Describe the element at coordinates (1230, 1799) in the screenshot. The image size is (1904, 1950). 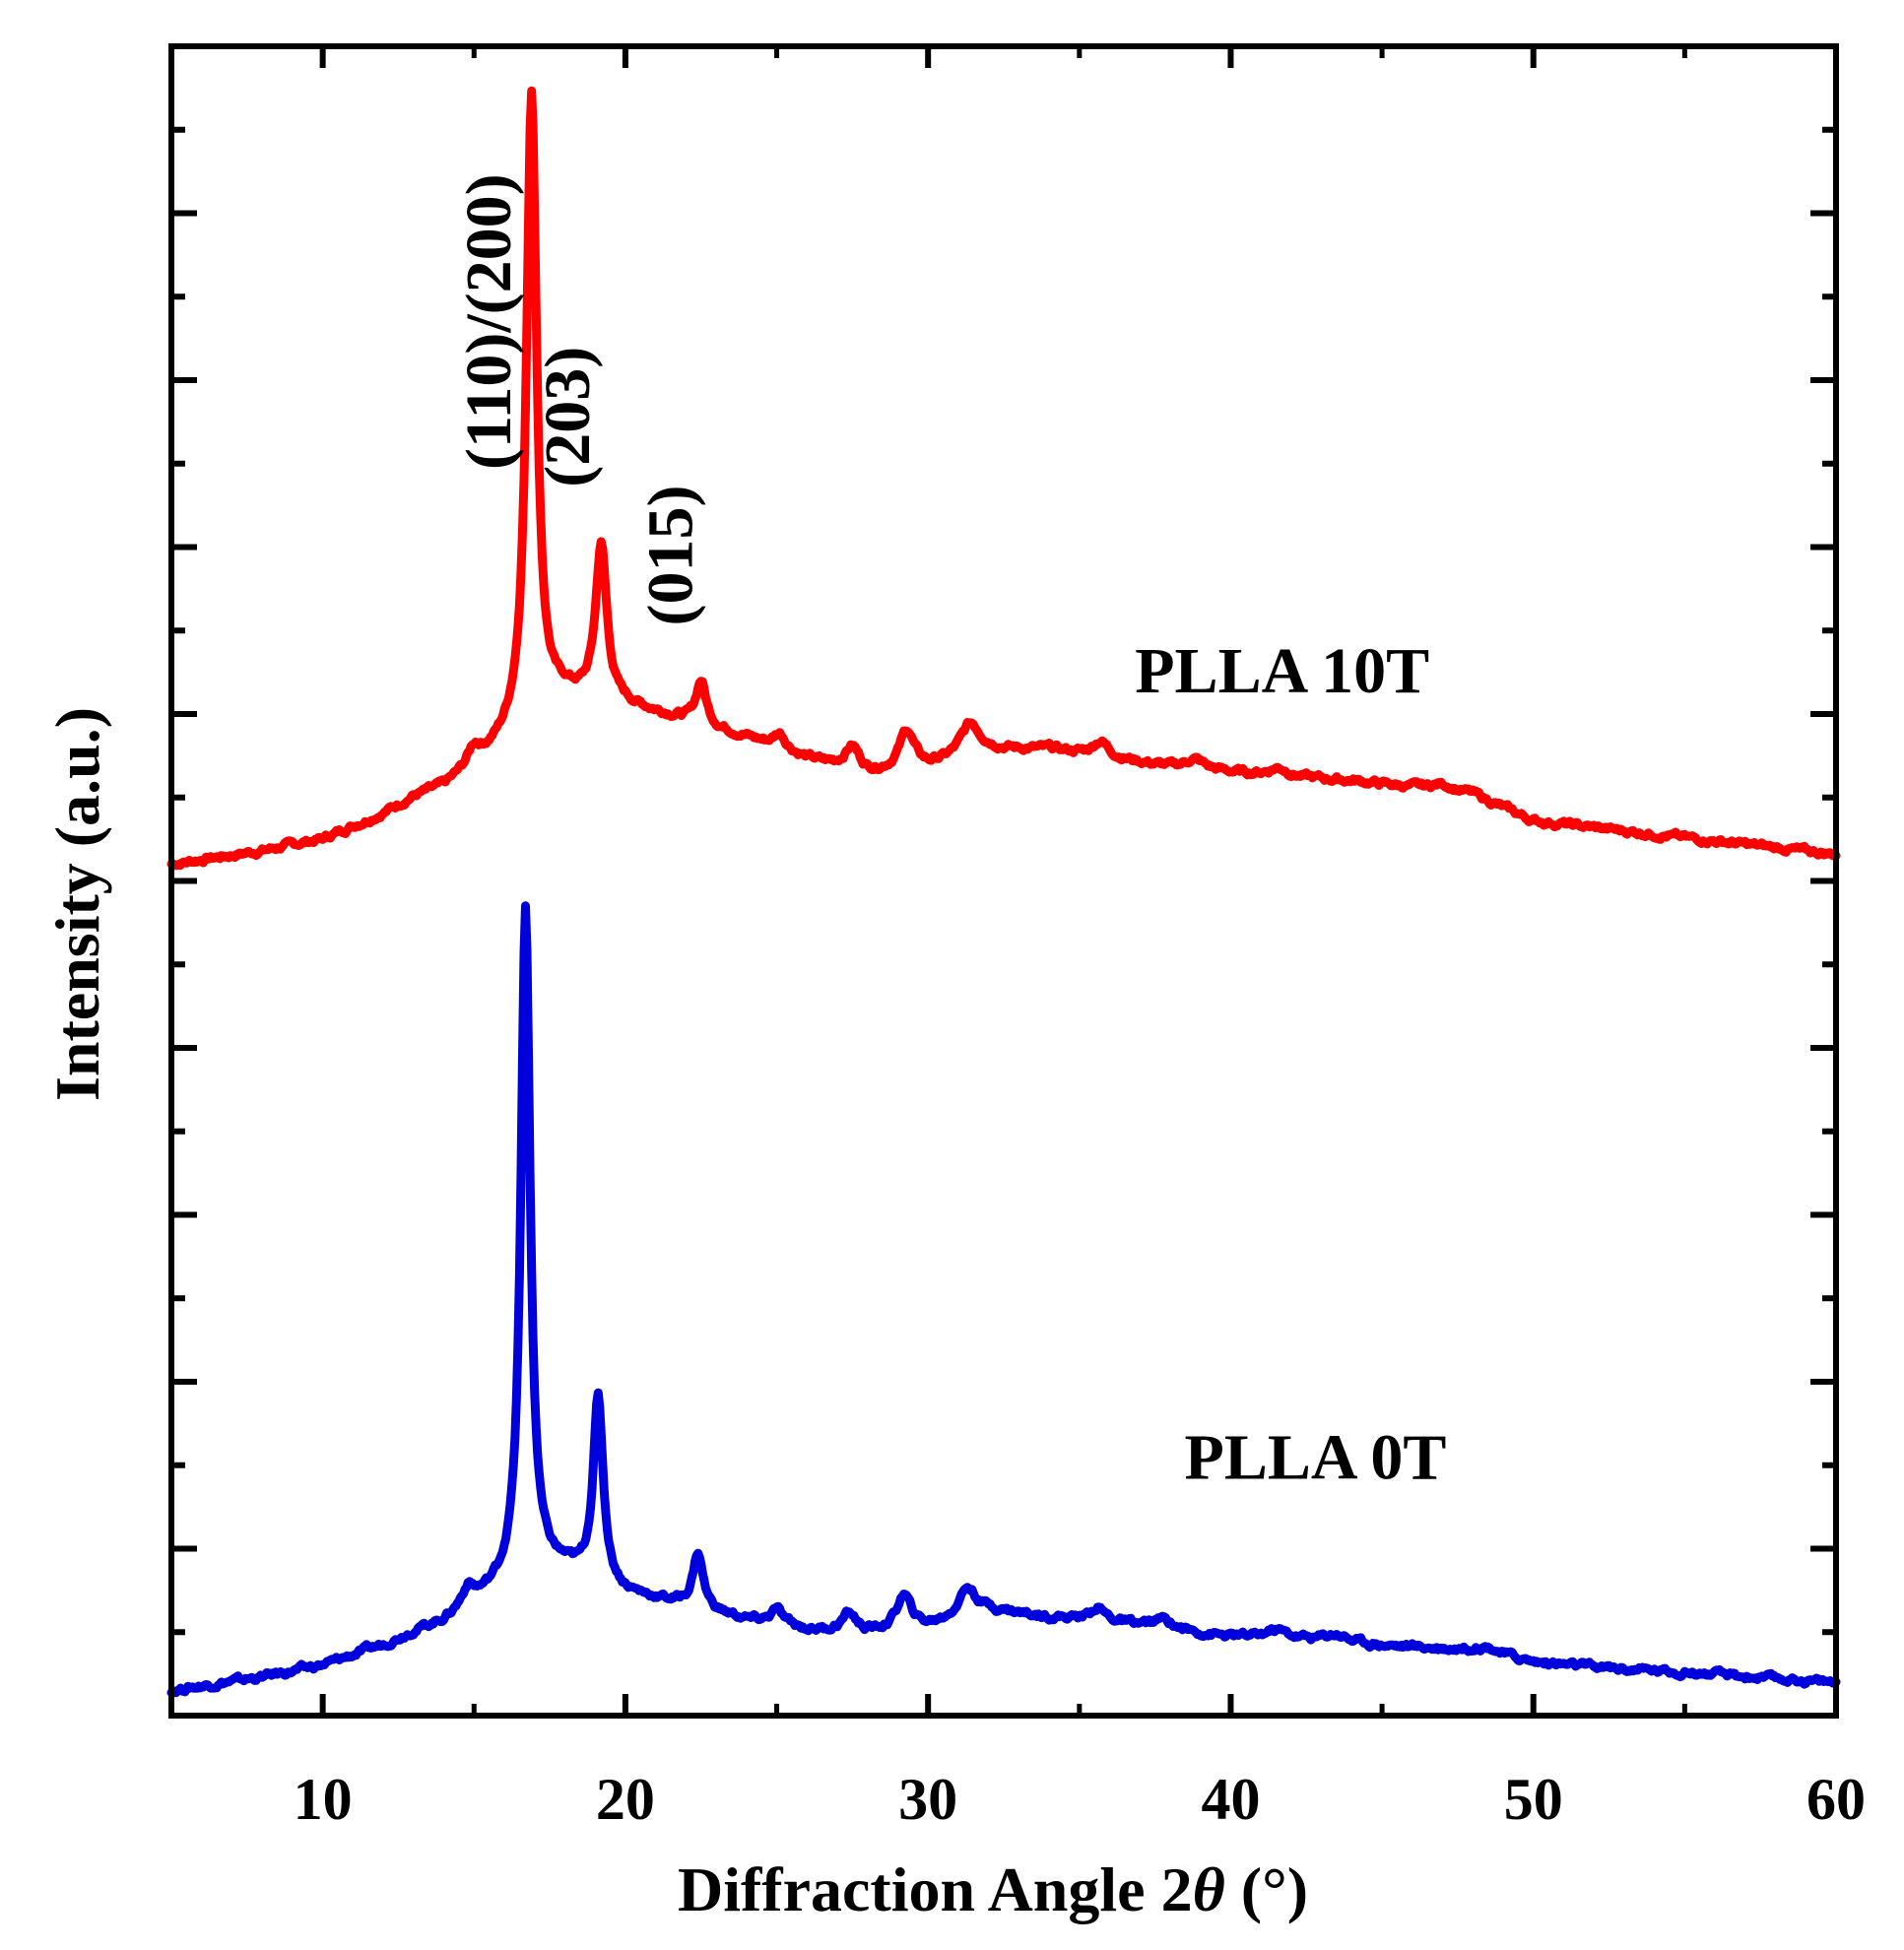
I see `x-tick-label: 40` at that location.